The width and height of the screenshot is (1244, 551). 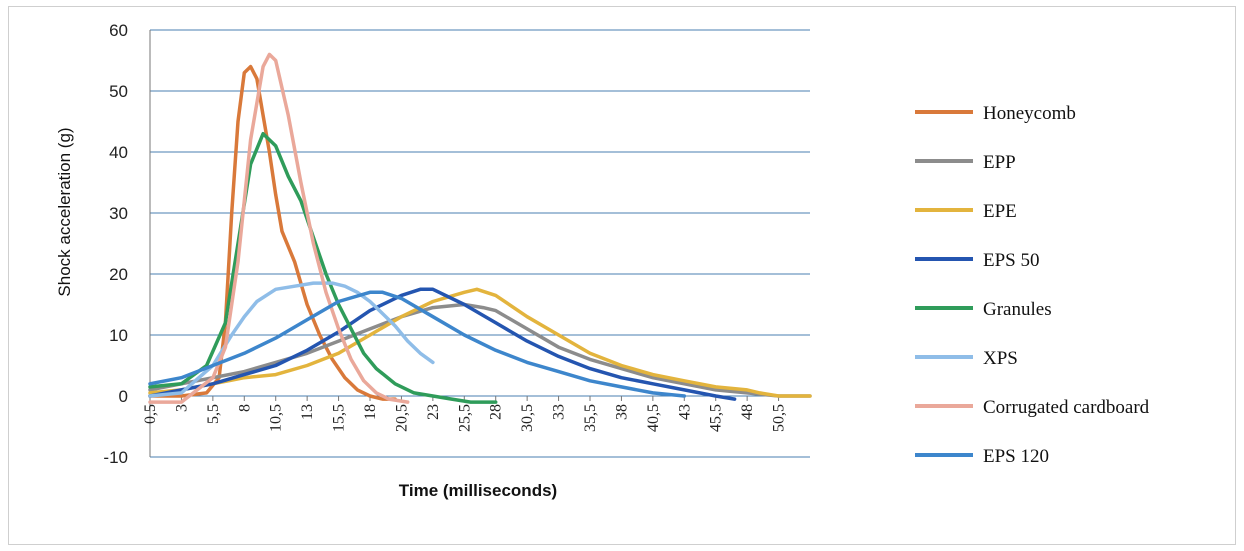 I want to click on y-tick-label: 40, so click(x=118, y=152).